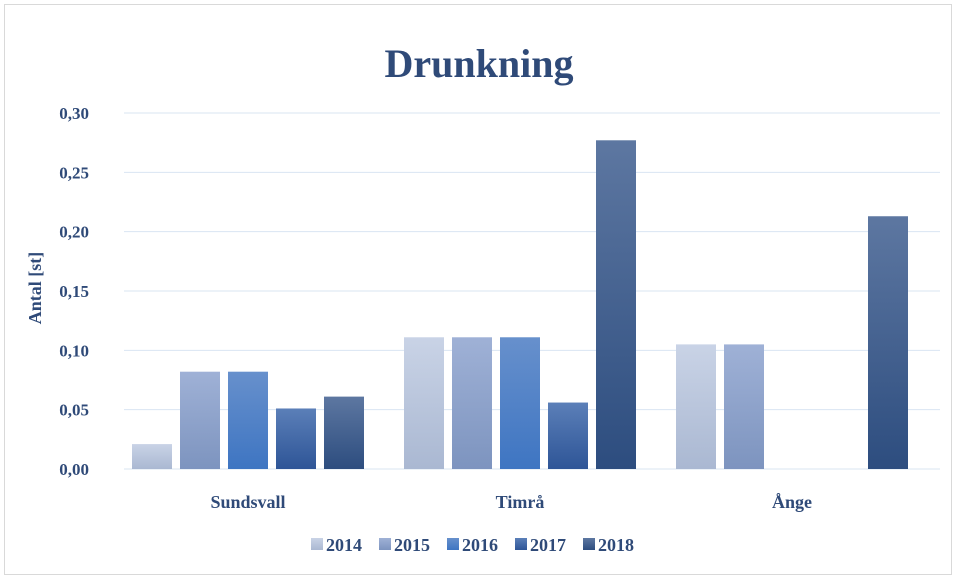 The height and width of the screenshot is (579, 957). Describe the element at coordinates (74, 113) in the screenshot. I see `y-tick-label: 0,30` at that location.